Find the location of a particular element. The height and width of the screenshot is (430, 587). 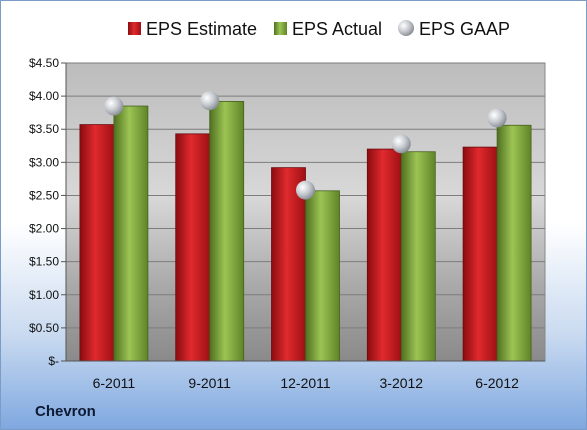

y-tick-label: $1.50 is located at coordinates (44, 262).